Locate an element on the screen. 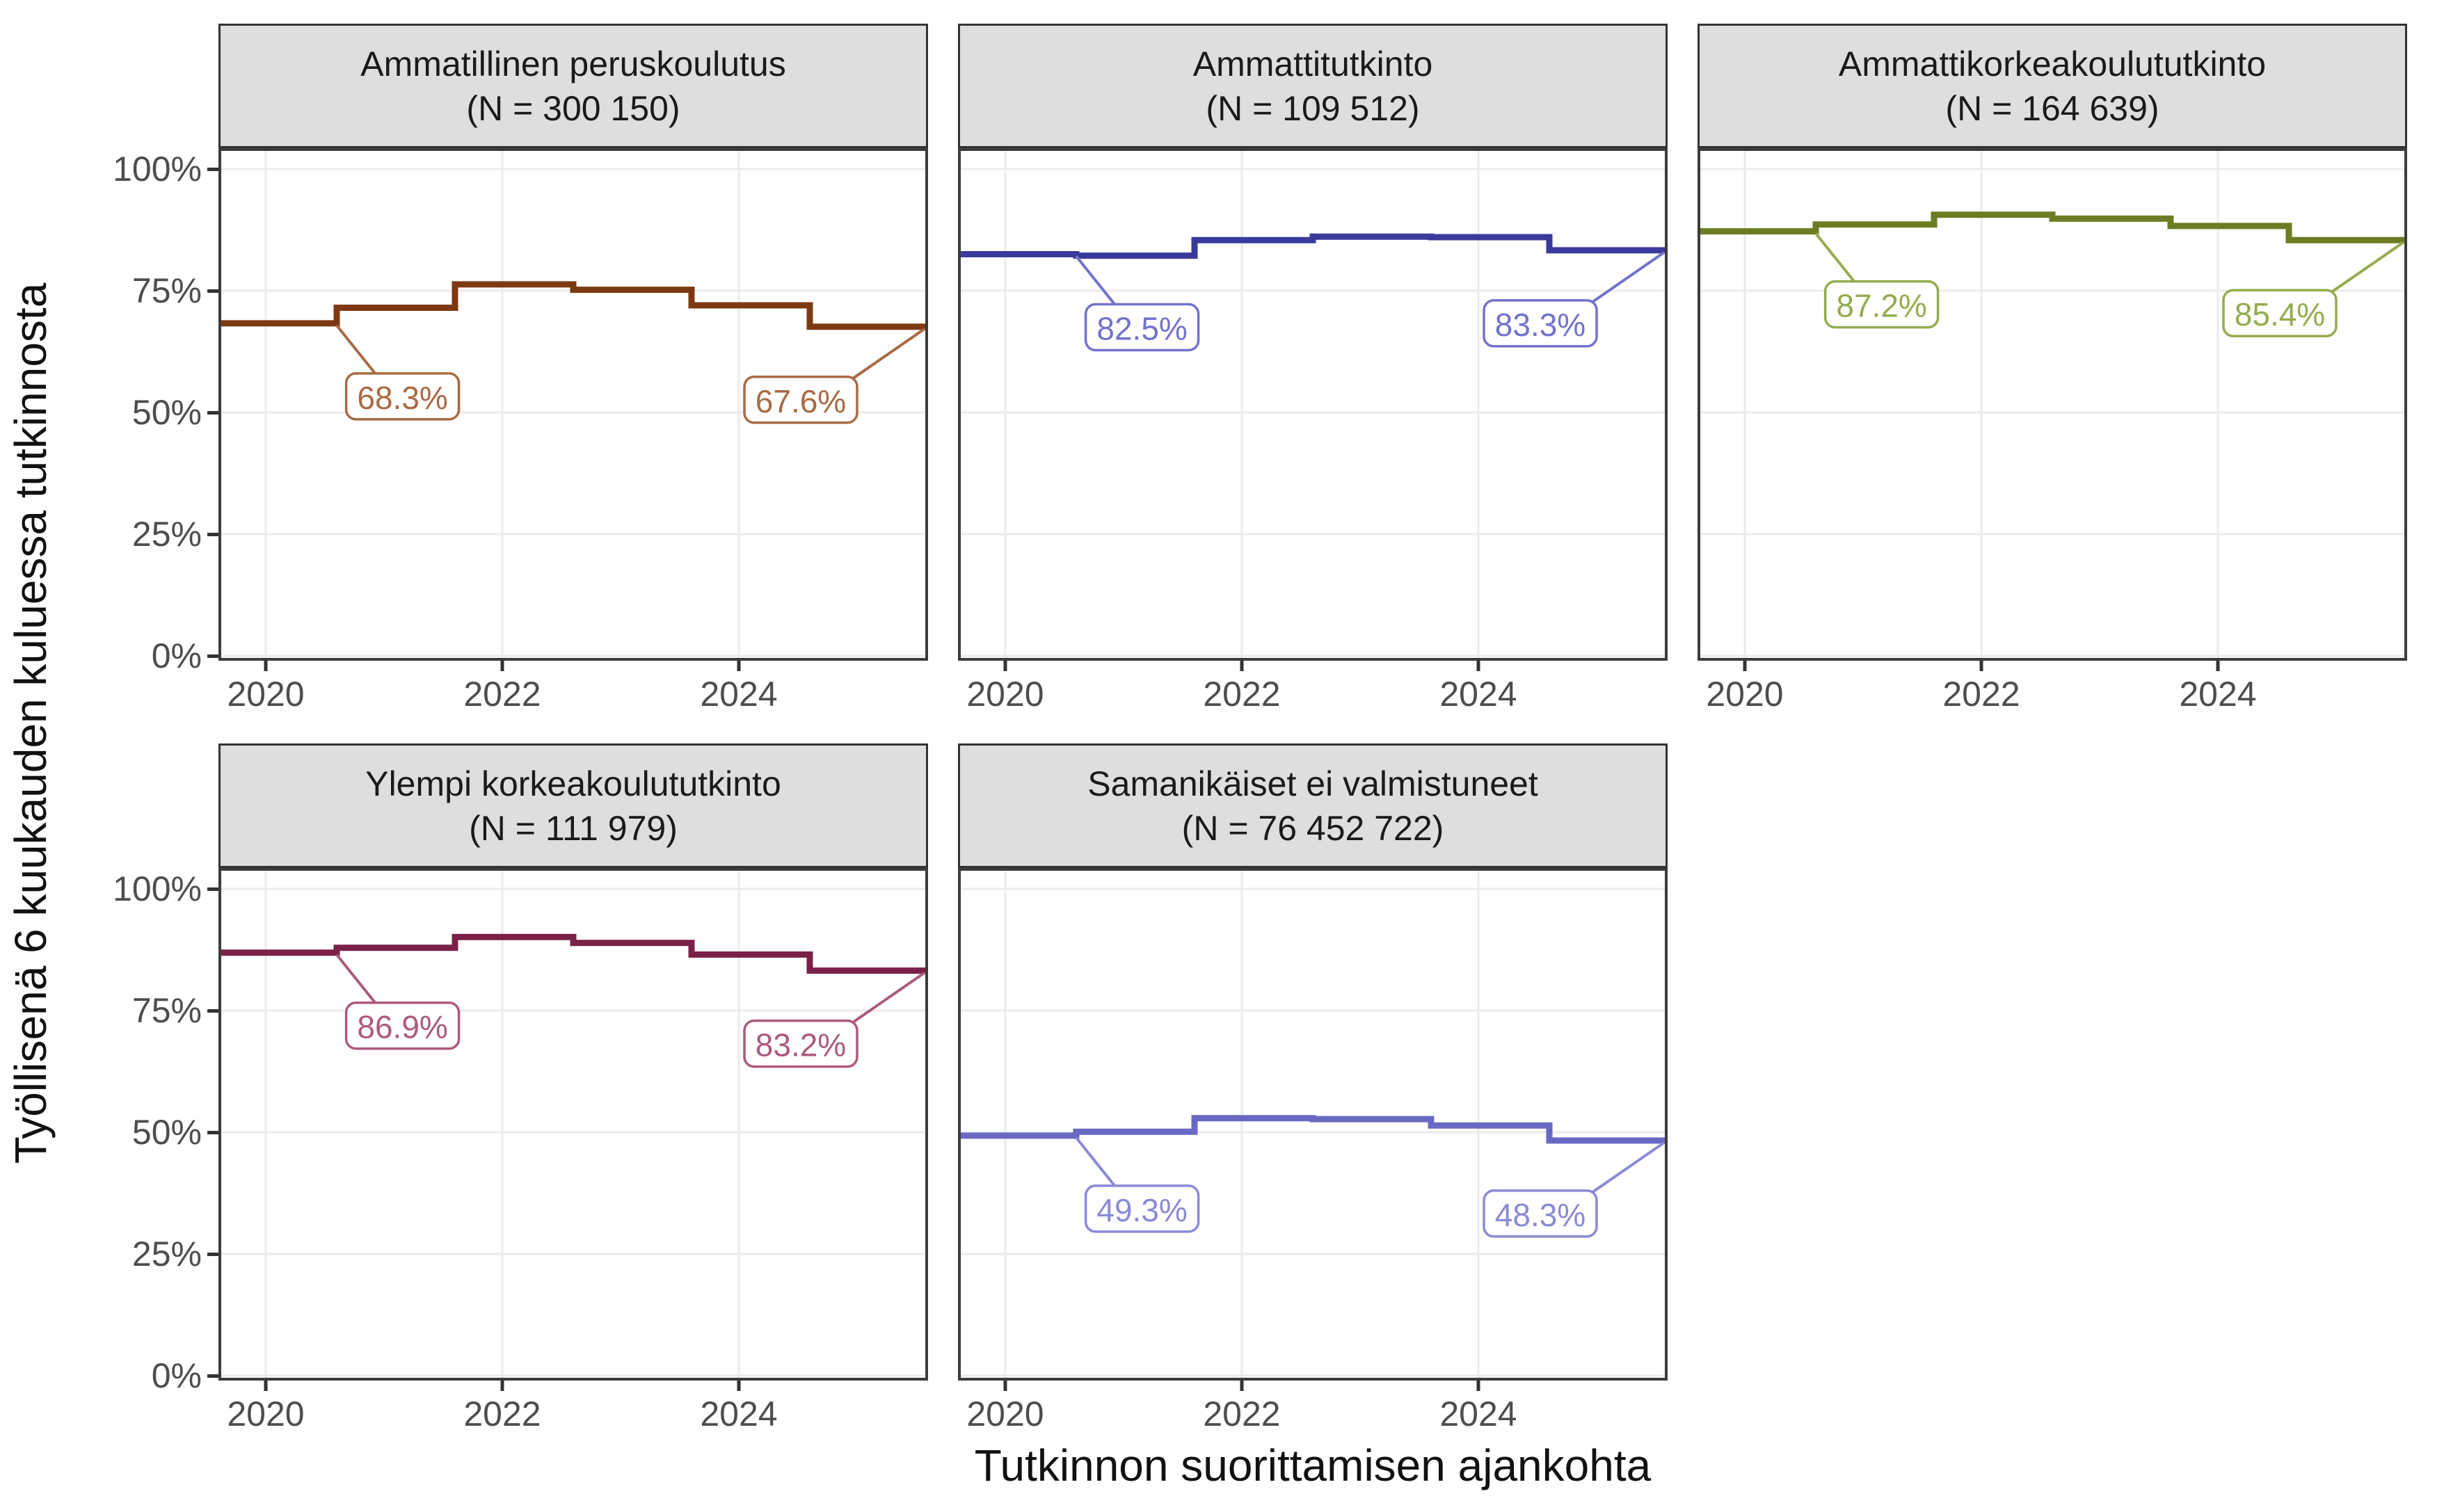 The width and height of the screenshot is (2444, 1512). callout-label: 68.3% is located at coordinates (402, 398).